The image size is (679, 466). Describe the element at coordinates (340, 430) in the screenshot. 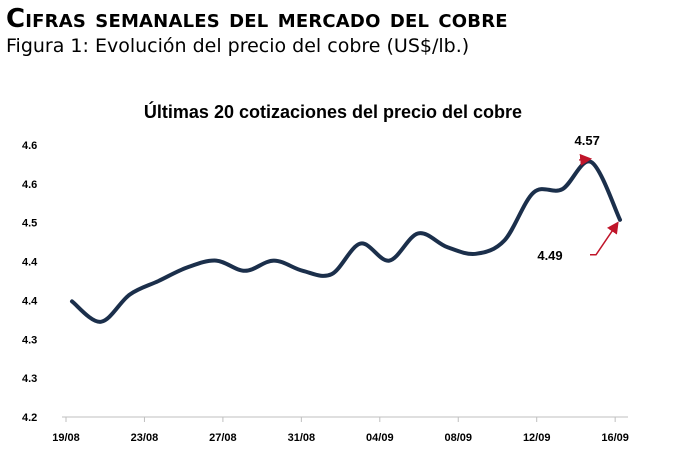

I see `x-axis: 19/08 23/08 27/08 31/08 04/09 08/09 12/09 16/09` at that location.